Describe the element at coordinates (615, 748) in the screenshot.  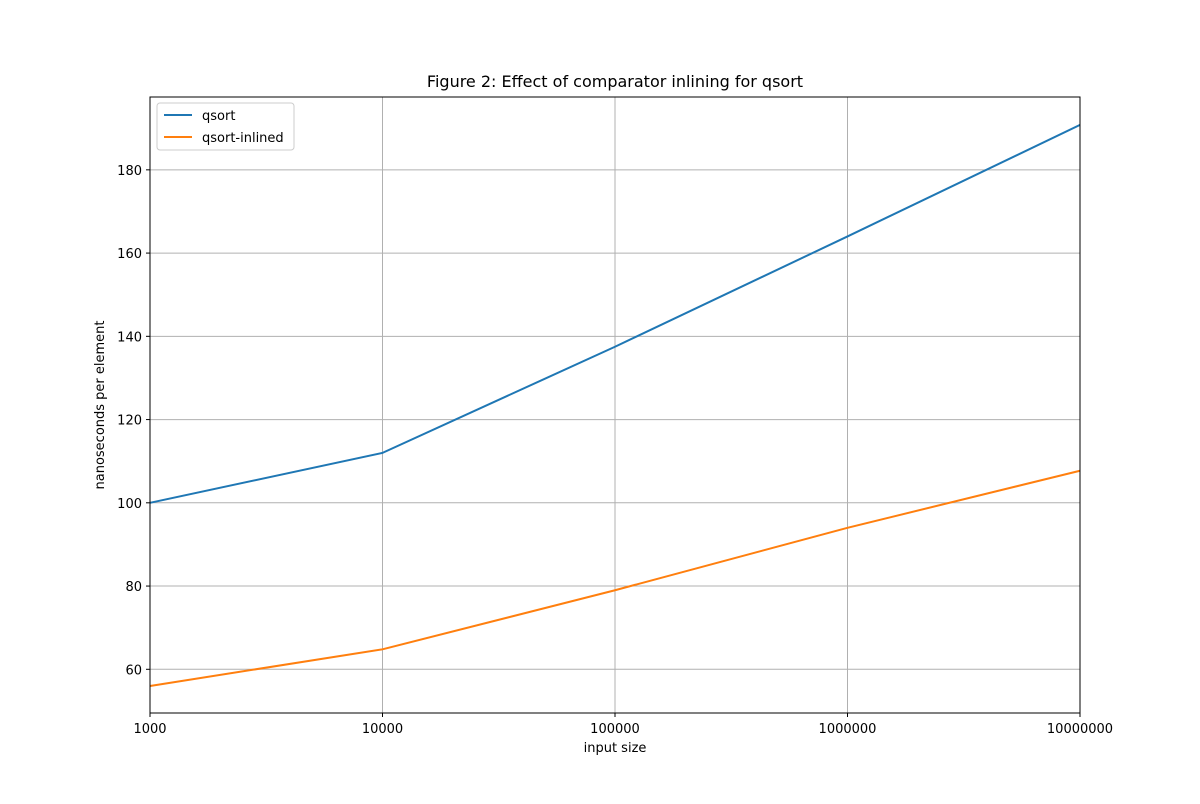
I see `x-axis-label: input size` at that location.